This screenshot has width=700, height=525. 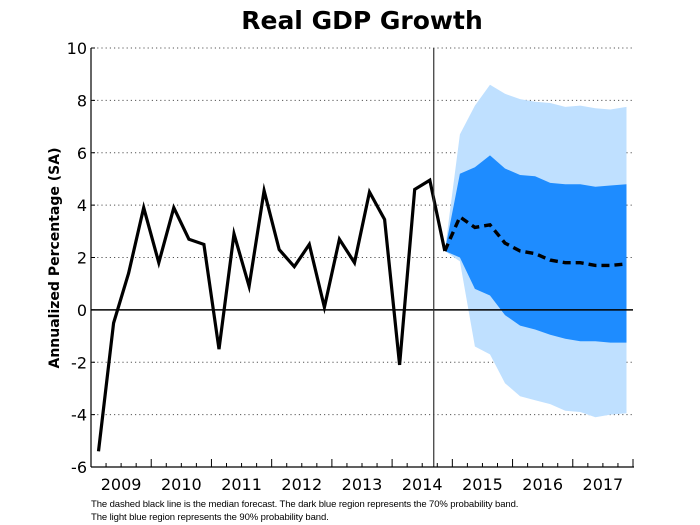 What do you see at coordinates (77, 48) in the screenshot?
I see `y-tick-label: 10` at bounding box center [77, 48].